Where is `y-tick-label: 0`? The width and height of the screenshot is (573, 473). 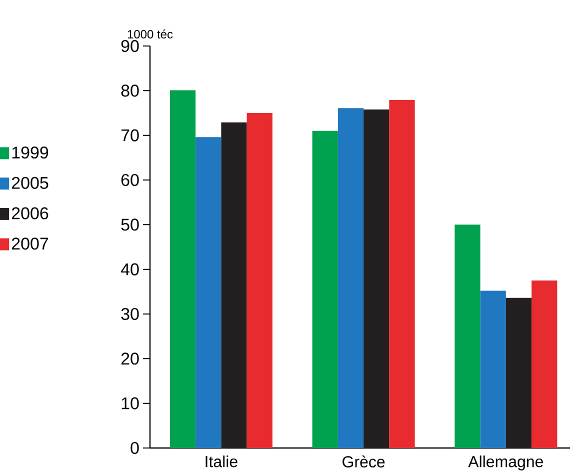 y-tick-label: 0 is located at coordinates (134, 448).